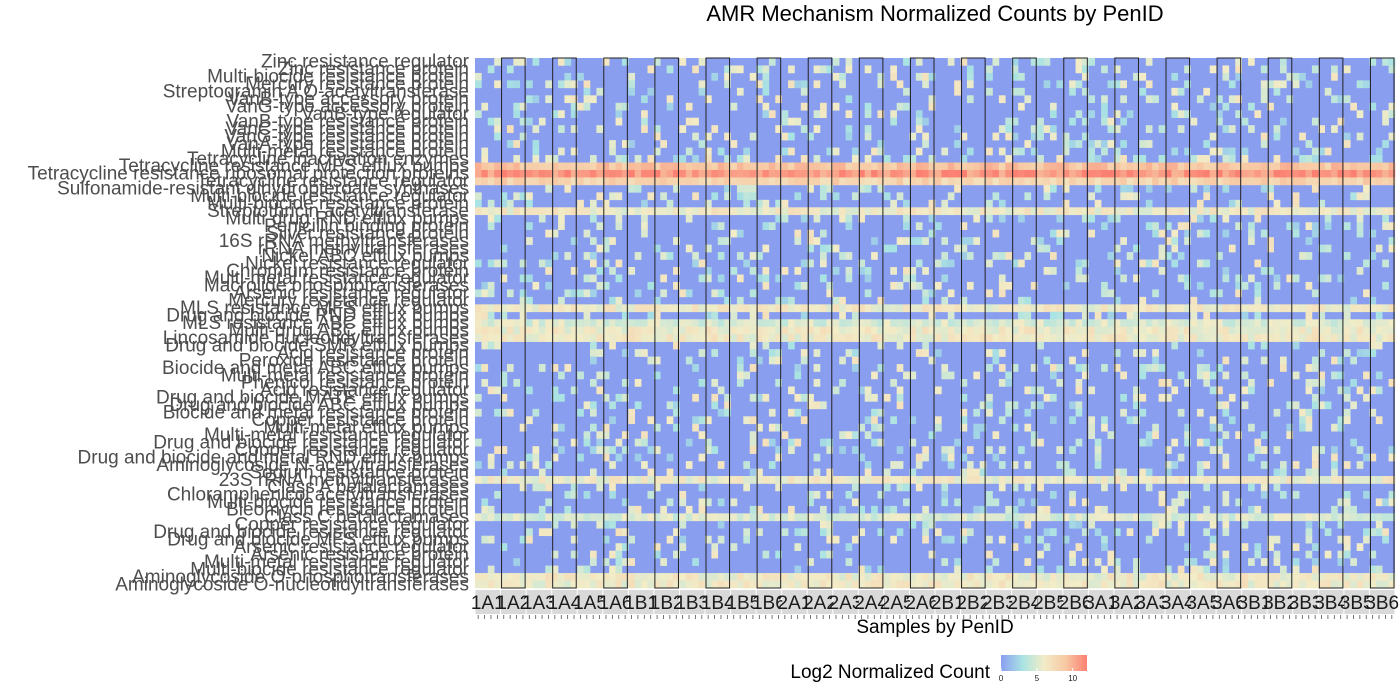 The image size is (1400, 700). What do you see at coordinates (922, 603) in the screenshot?
I see `panel-label: 2A6` at bounding box center [922, 603].